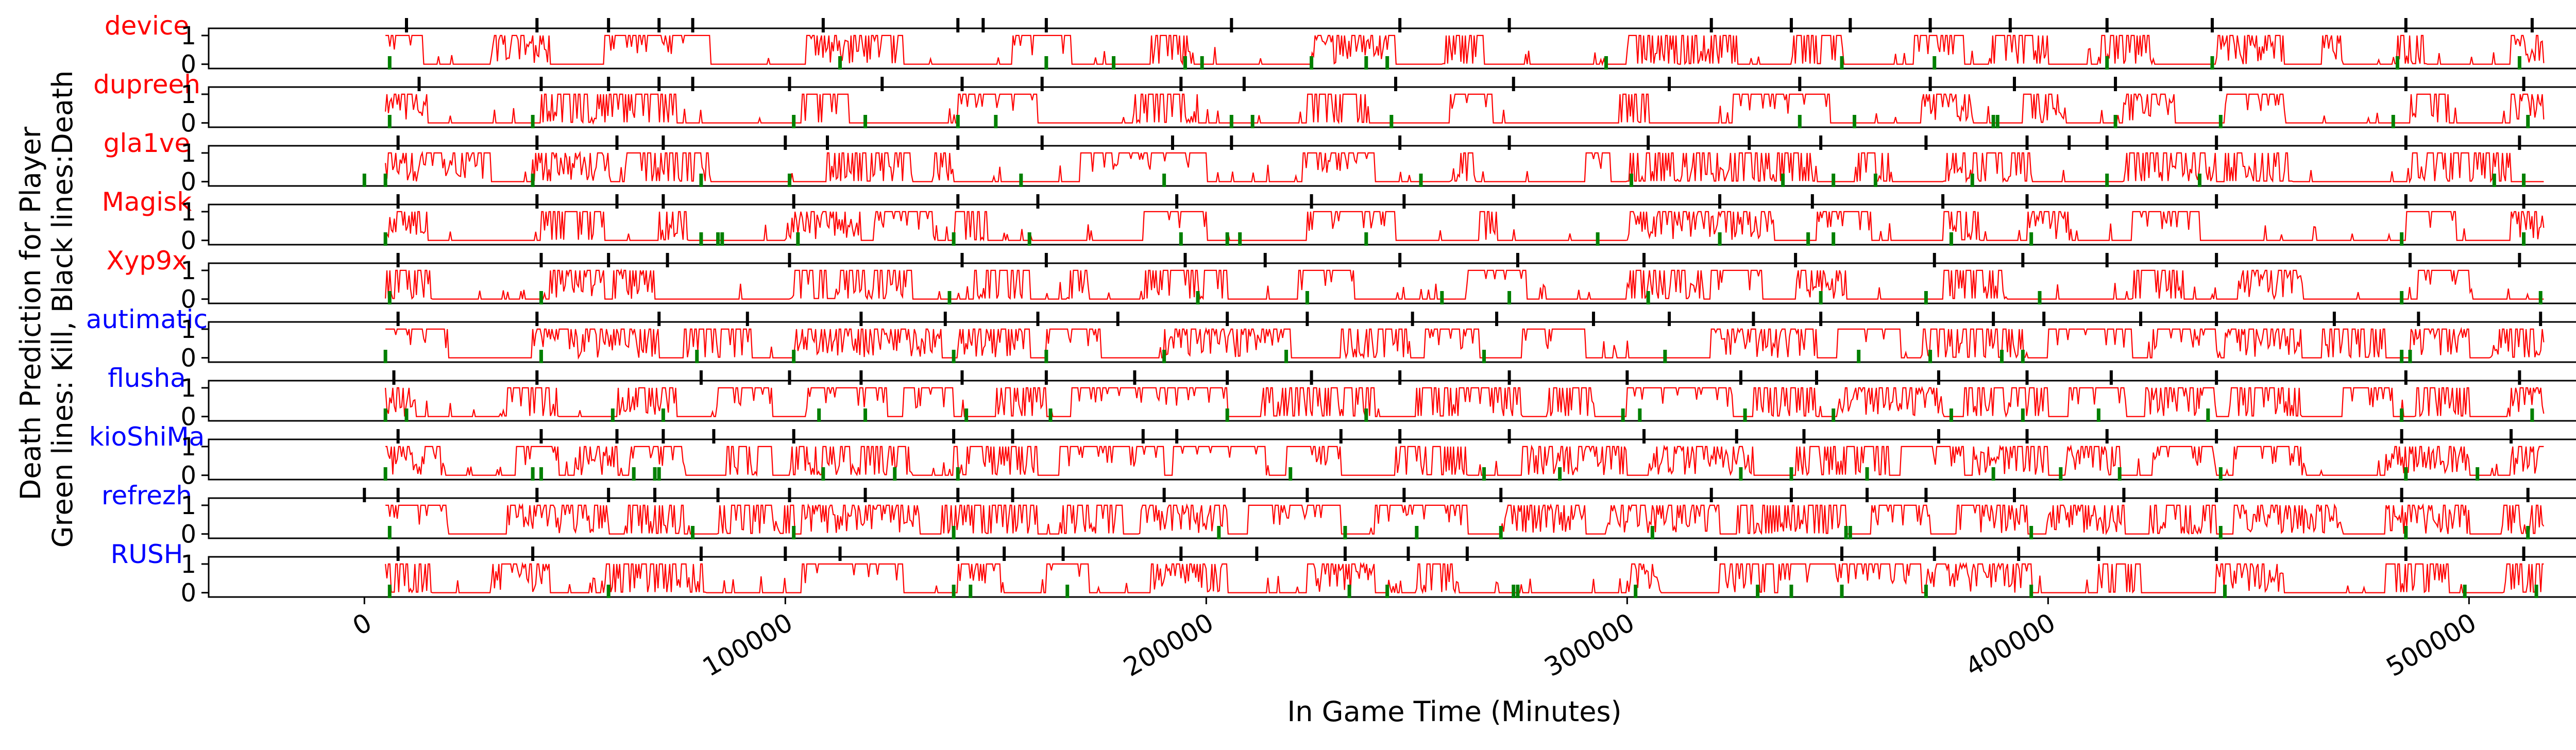 The height and width of the screenshot is (750, 2576). Describe the element at coordinates (147, 378) in the screenshot. I see `player-name-label: flusha` at that location.